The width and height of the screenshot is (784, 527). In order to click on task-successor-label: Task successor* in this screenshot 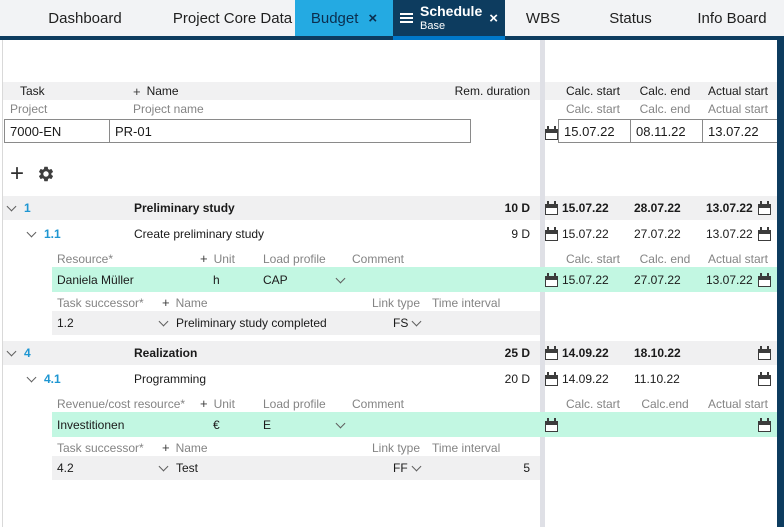, I will do `click(100, 302)`.